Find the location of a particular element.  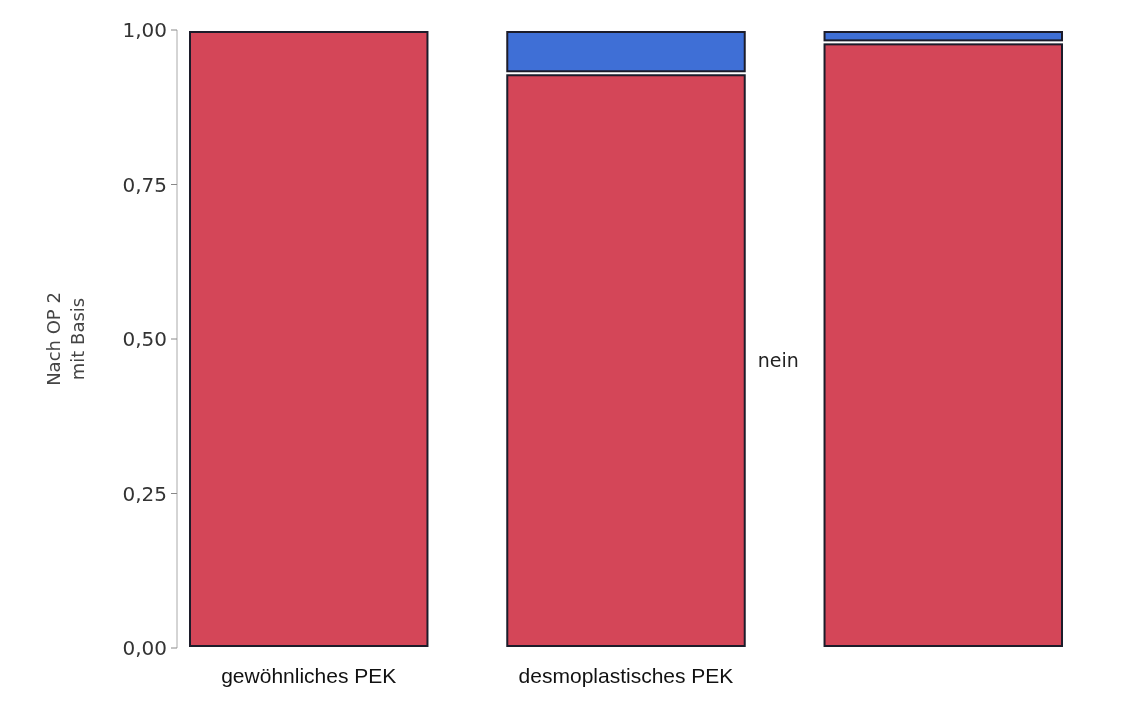

y-tick-label: 0,00 is located at coordinates (144, 648).